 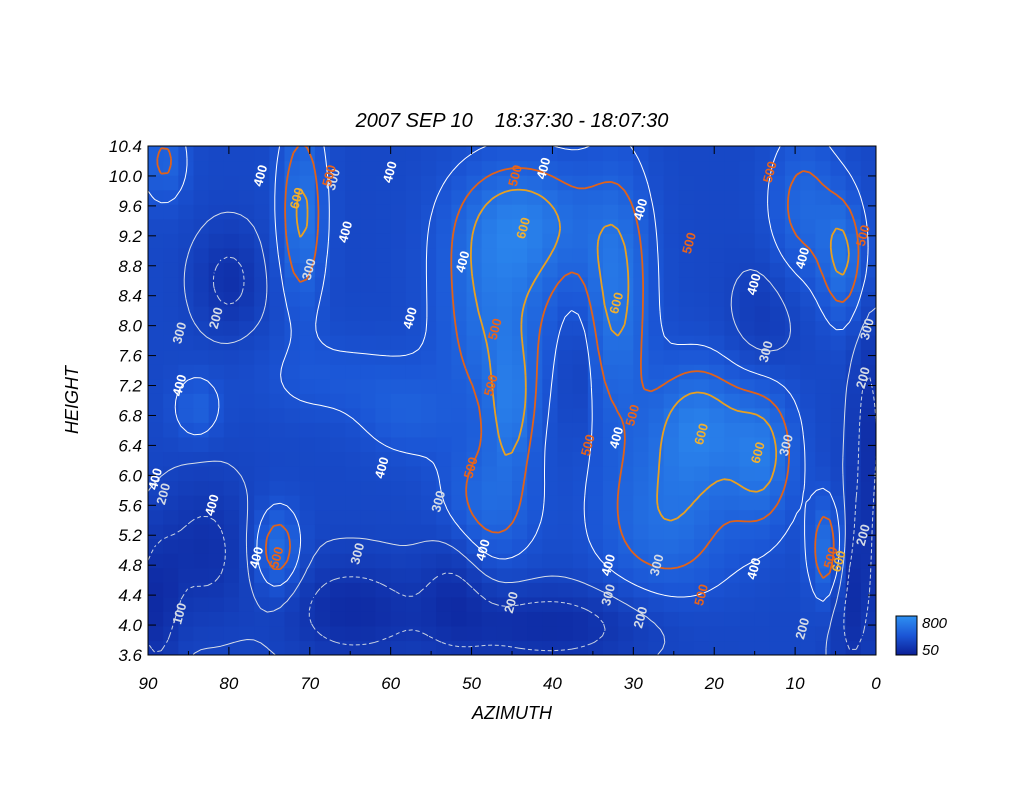 I want to click on contour-label: 400, so click(x=543, y=168).